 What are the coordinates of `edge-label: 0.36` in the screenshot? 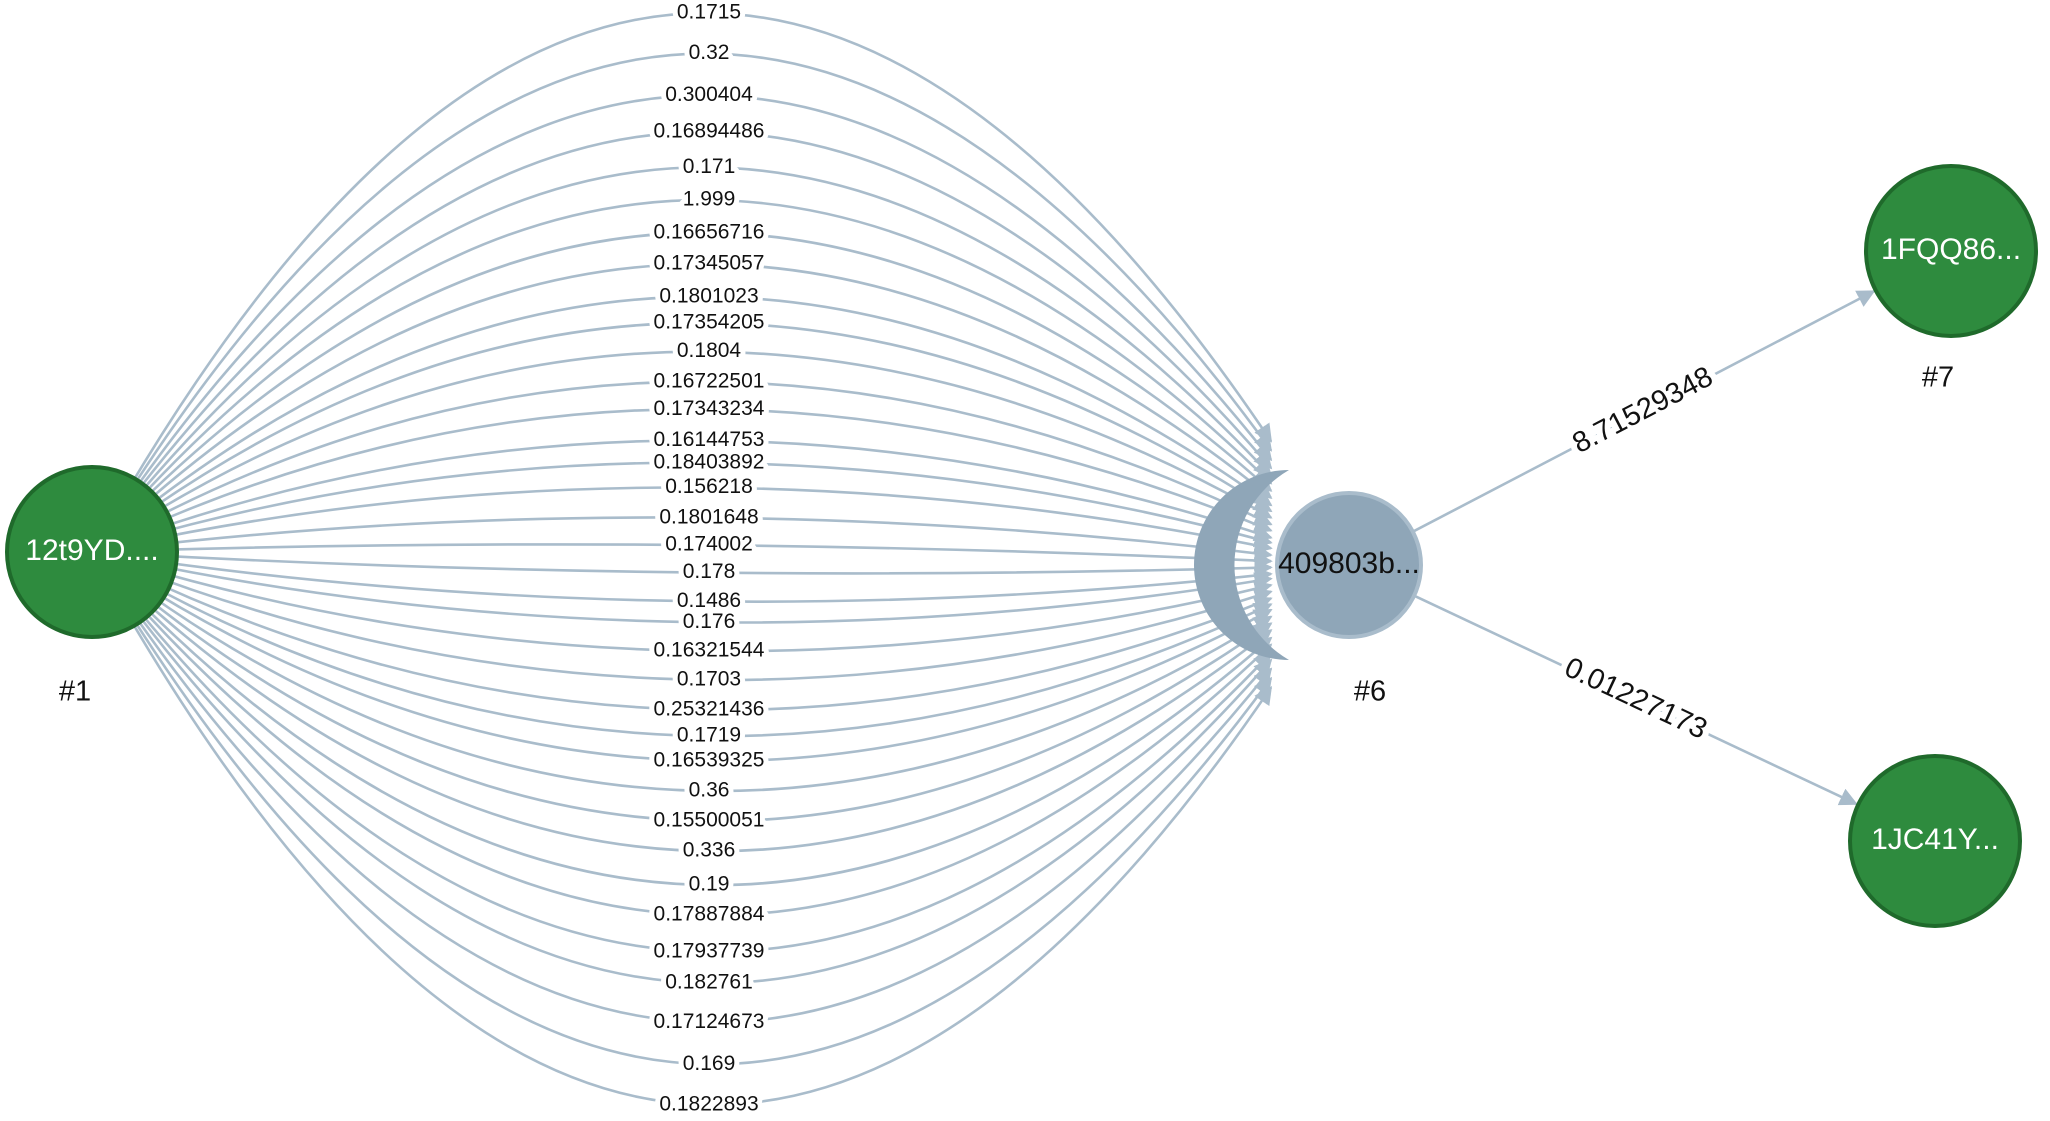 It's located at (709, 790).